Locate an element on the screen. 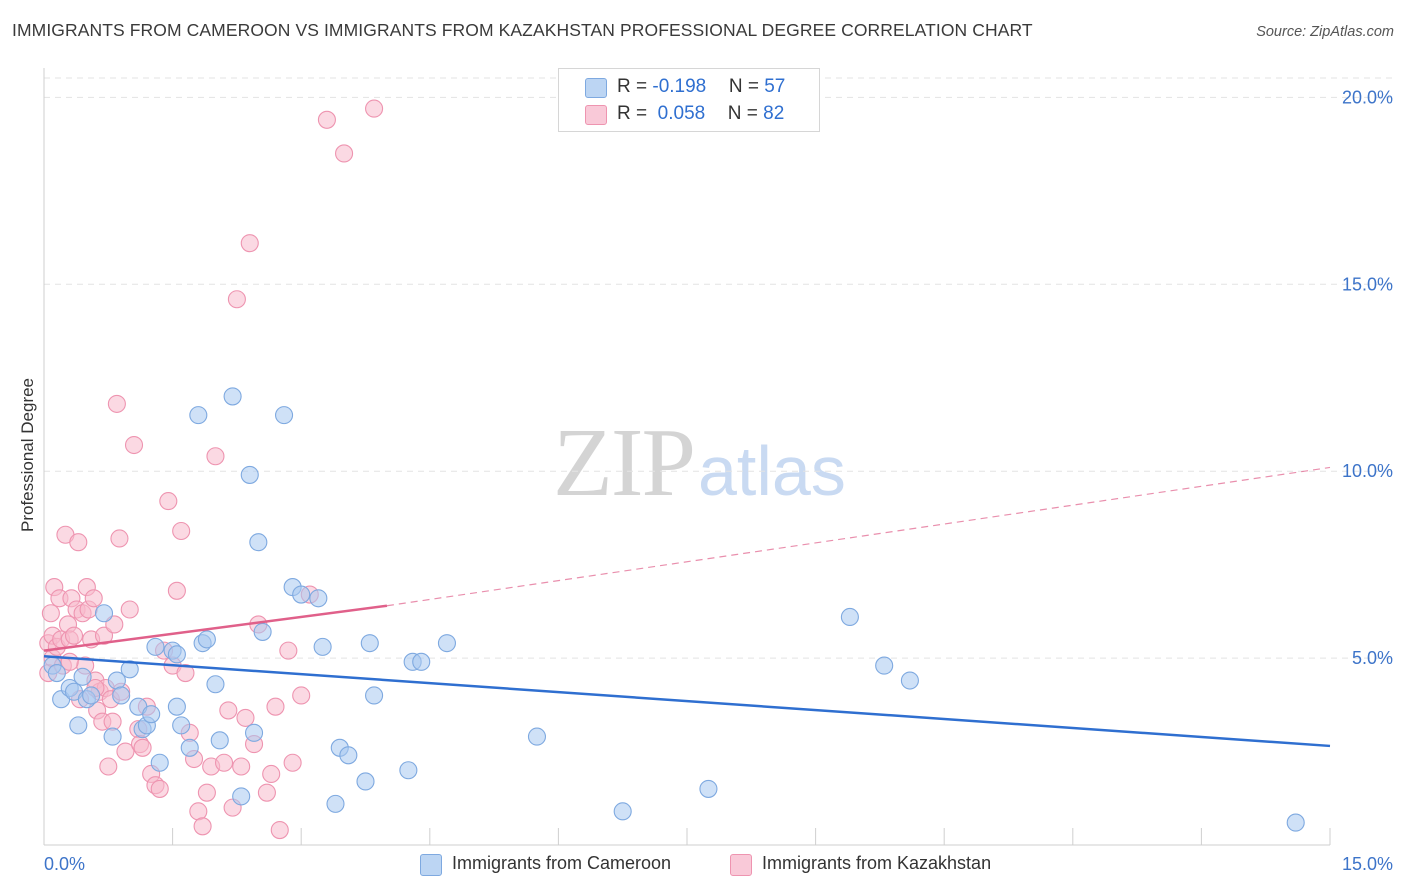 The image size is (1406, 892). legend-label-cameroon: Immigrants from Cameroon is located at coordinates (562, 863).